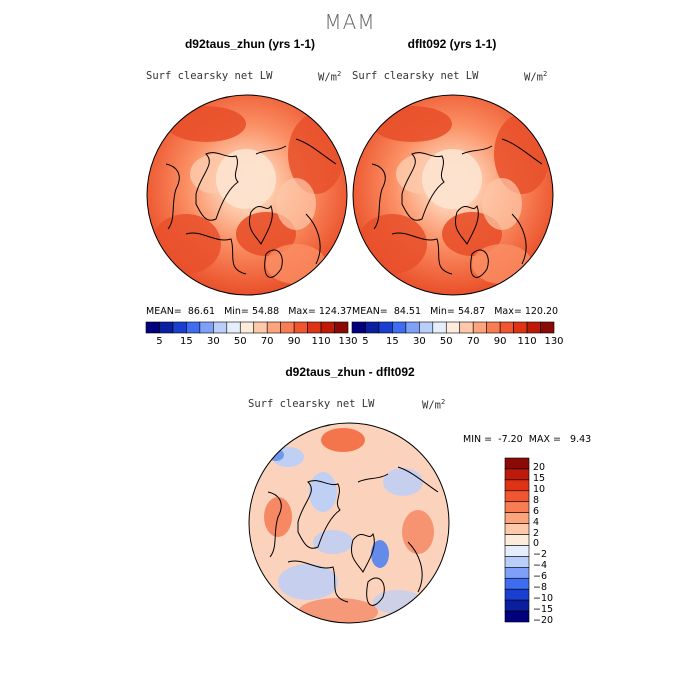 The image size is (700, 700). Describe the element at coordinates (209, 76) in the screenshot. I see `panel1-variable-label: Surf clearsky net LW` at that location.